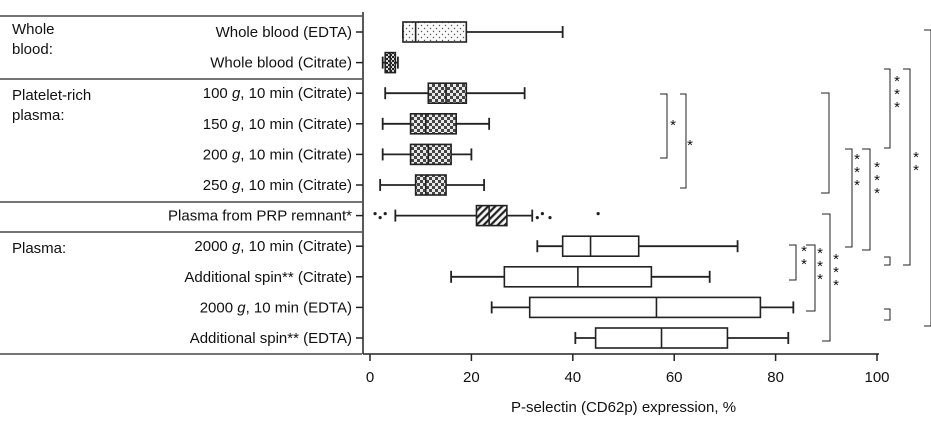 This screenshot has height=424, width=931. I want to click on category-label: 100 g, 10 min (Citrate), so click(277, 93).